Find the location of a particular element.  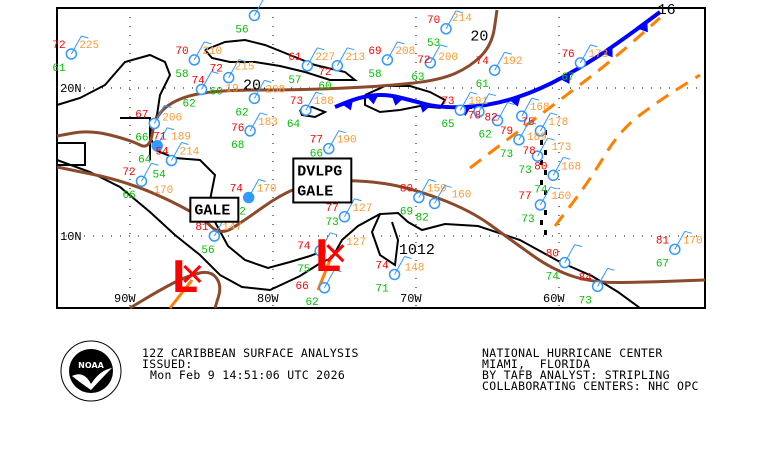

station-plot: 76 183 68 is located at coordinates (254, 132).